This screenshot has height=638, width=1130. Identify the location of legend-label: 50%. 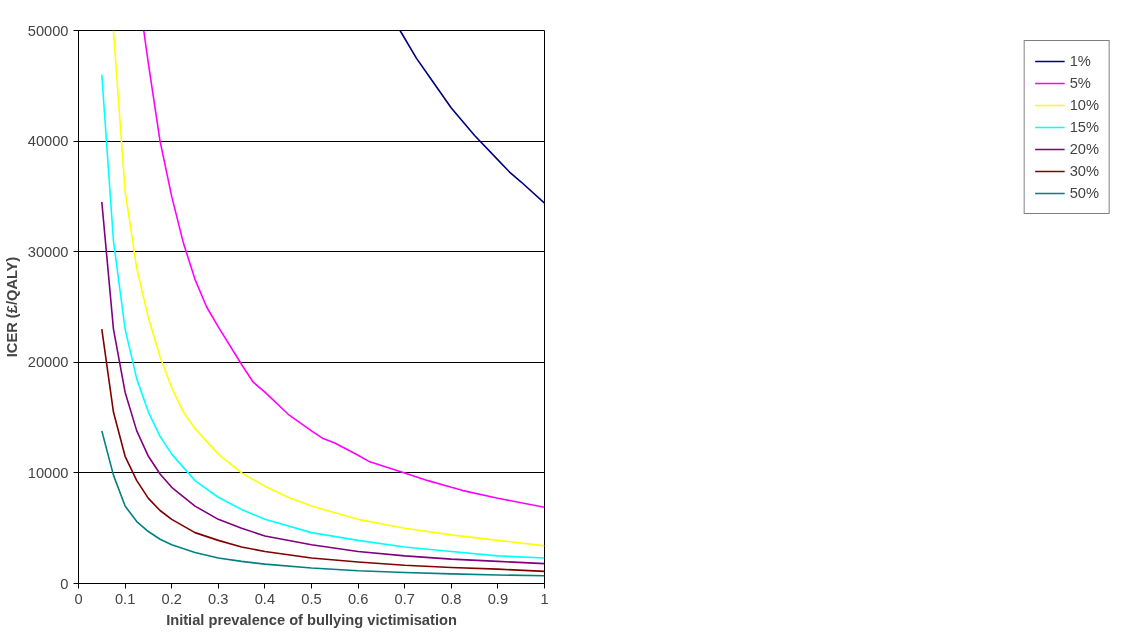
(1084, 193).